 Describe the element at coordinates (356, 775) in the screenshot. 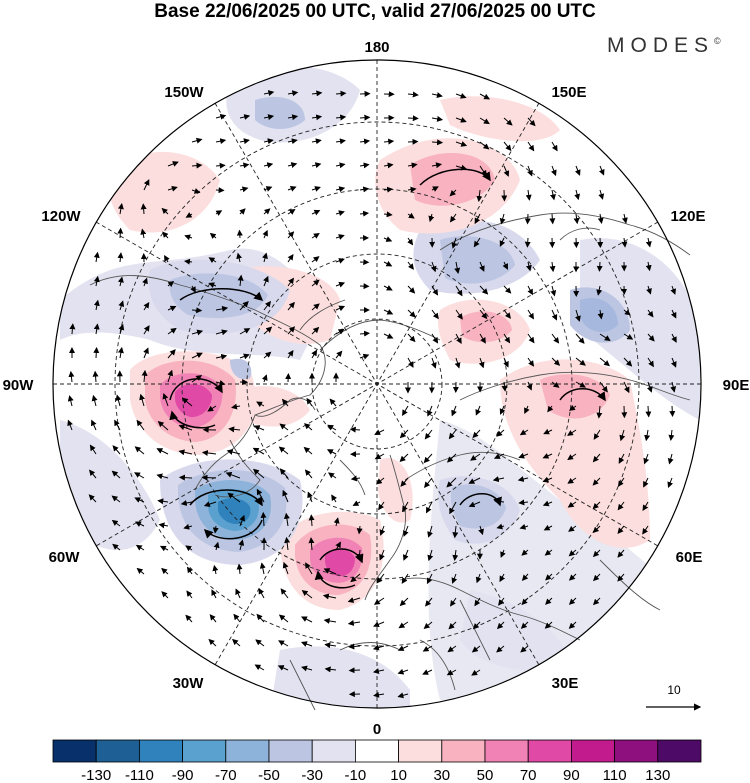

I see `colorbar-tick-label: -10` at that location.